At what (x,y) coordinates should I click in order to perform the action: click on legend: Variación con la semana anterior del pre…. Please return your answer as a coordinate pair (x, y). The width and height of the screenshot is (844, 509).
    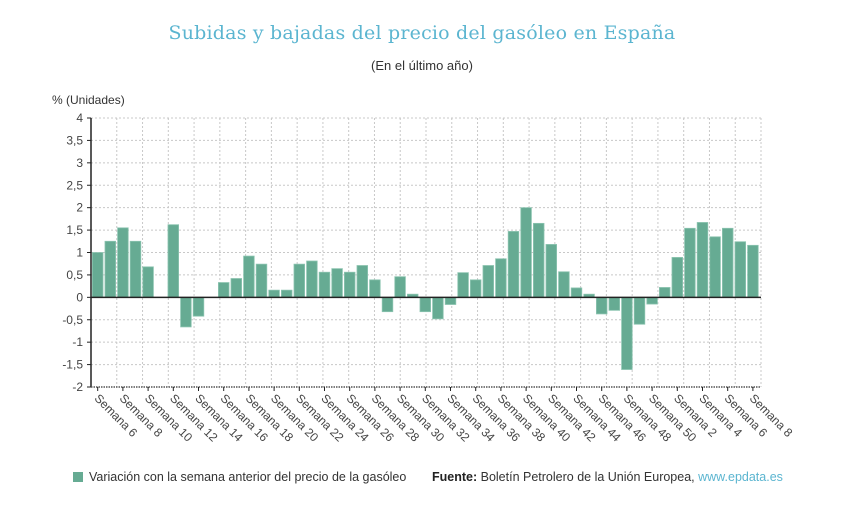
    Looking at the image, I should click on (239, 477).